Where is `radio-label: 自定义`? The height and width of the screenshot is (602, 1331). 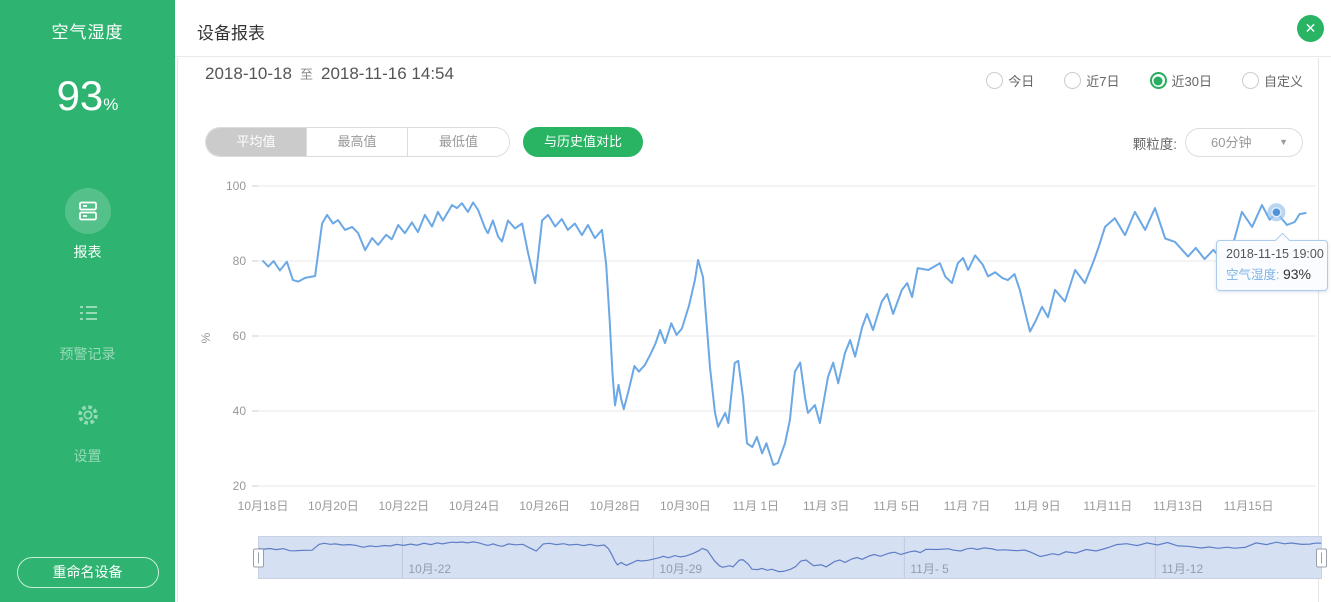
radio-label: 自定义 is located at coordinates (1283, 81).